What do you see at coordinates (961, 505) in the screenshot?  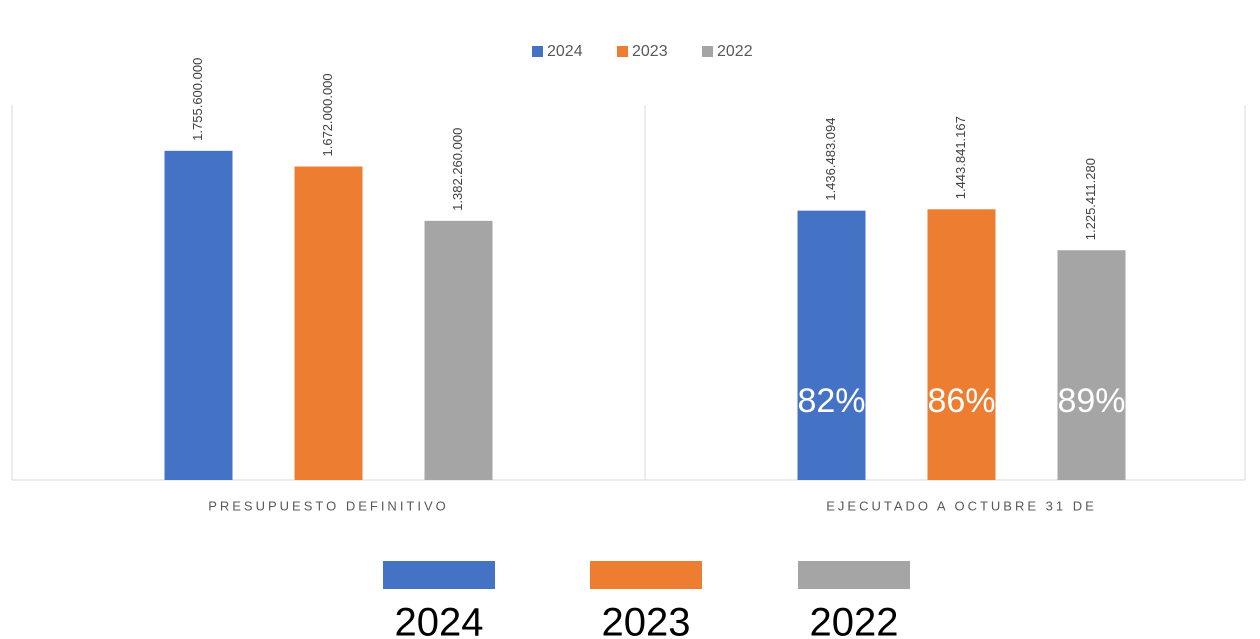 I see `x-tick-label: EJECUTADO A OCTUBRE 31 DE` at bounding box center [961, 505].